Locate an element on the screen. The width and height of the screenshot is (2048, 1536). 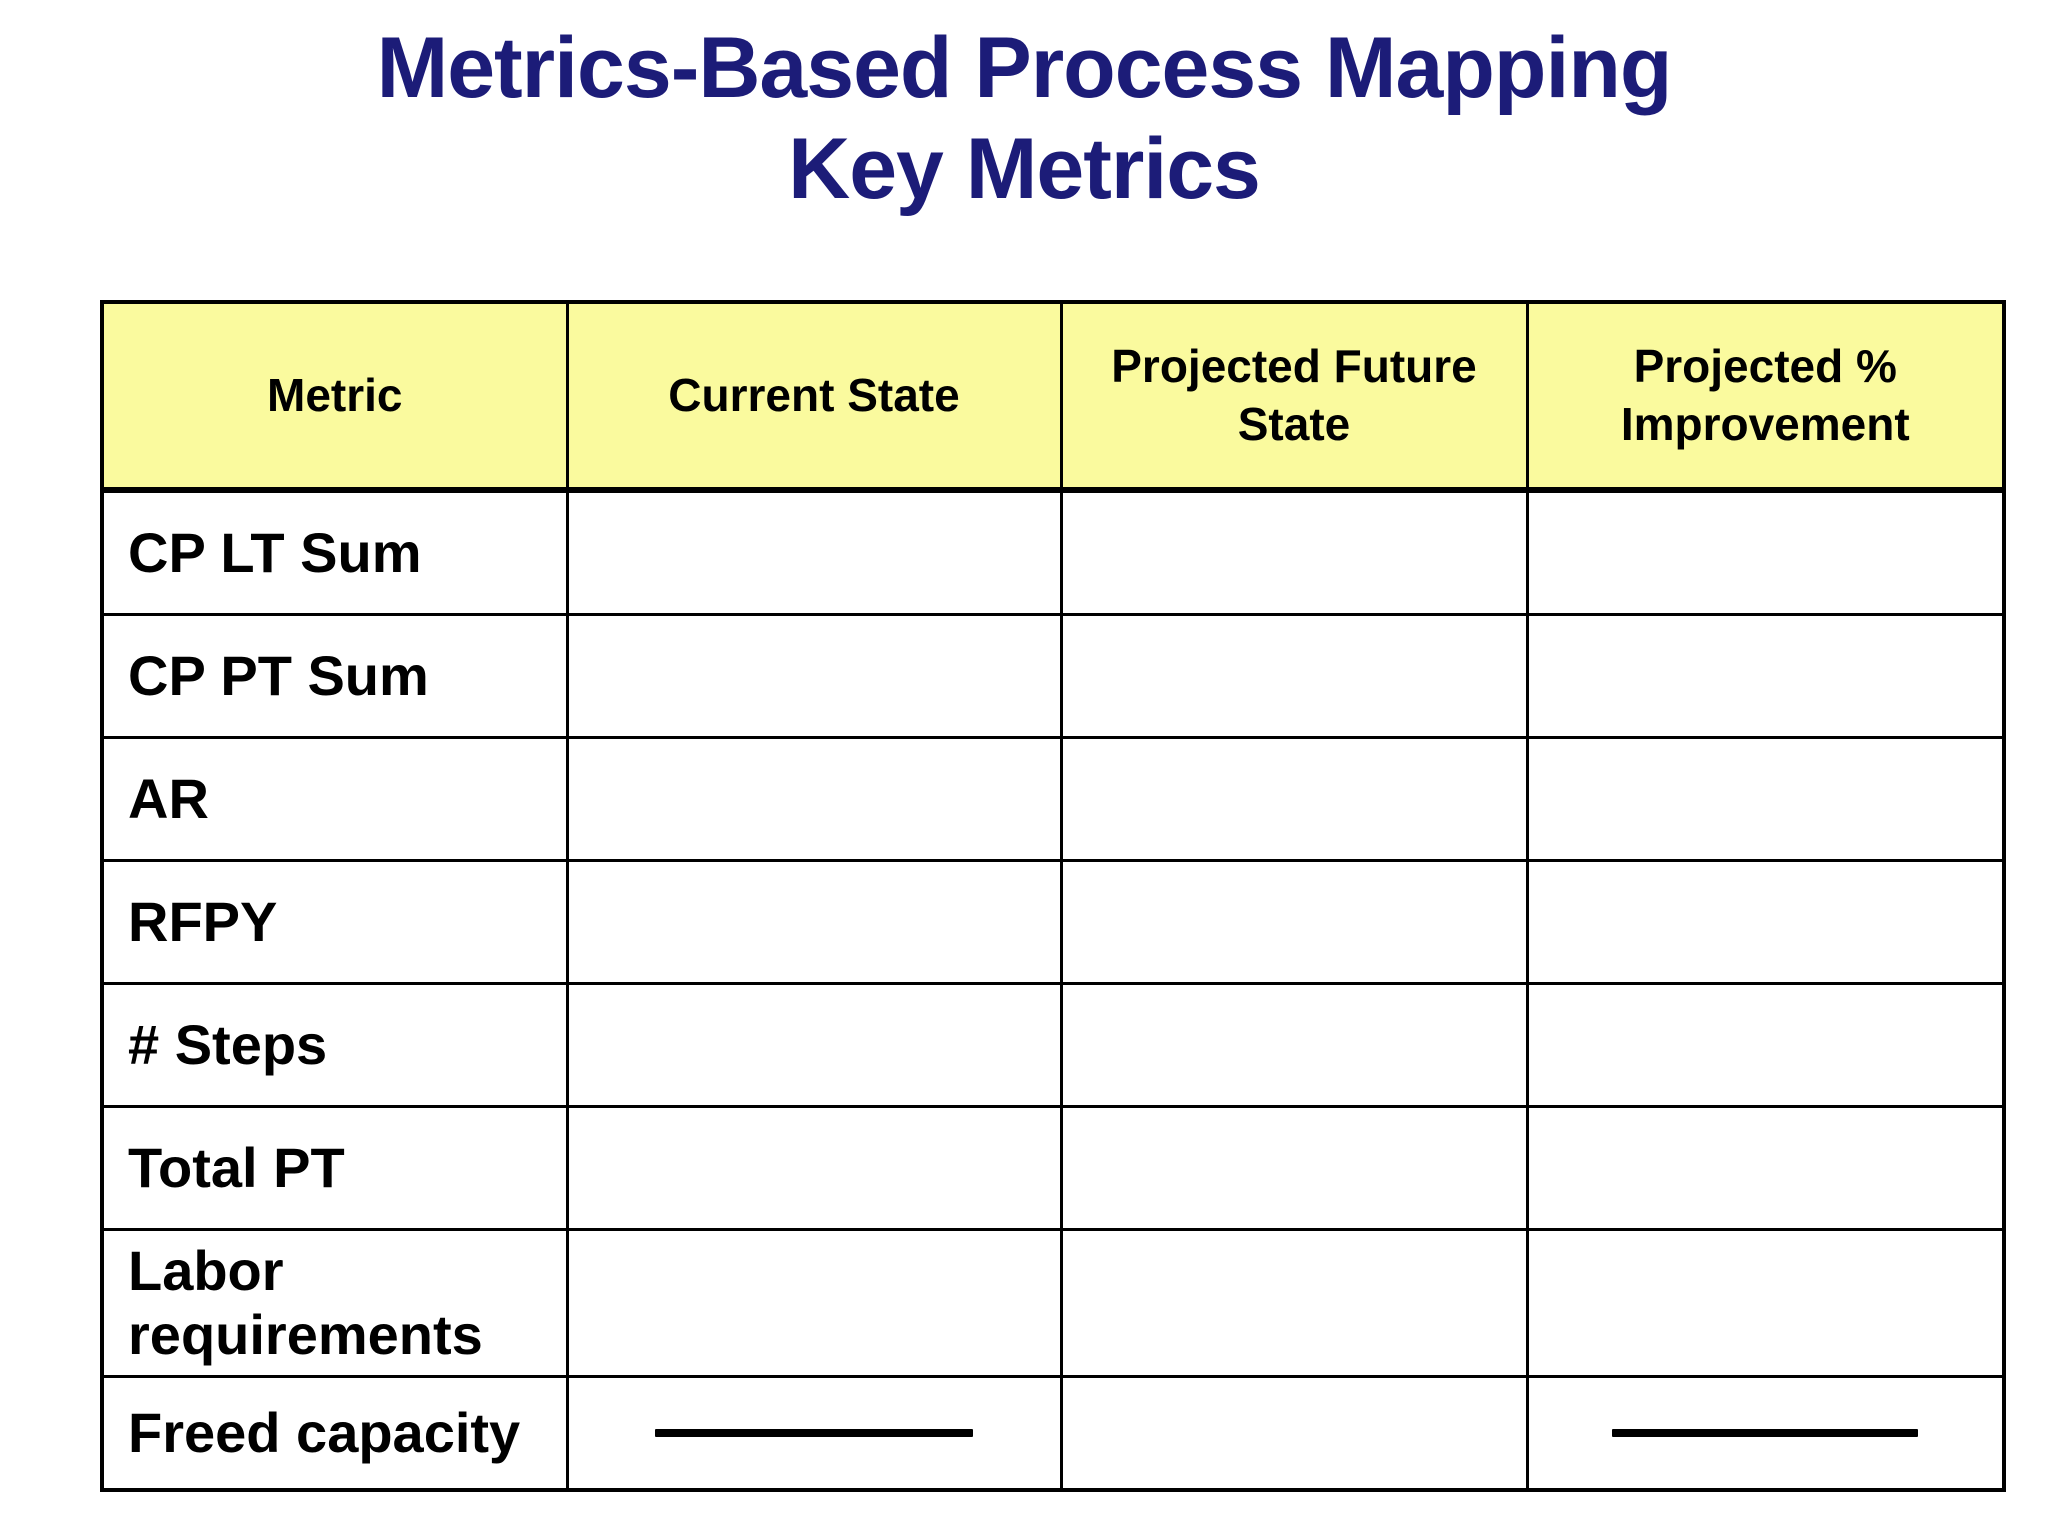
metric-label: AR is located at coordinates (334, 799).